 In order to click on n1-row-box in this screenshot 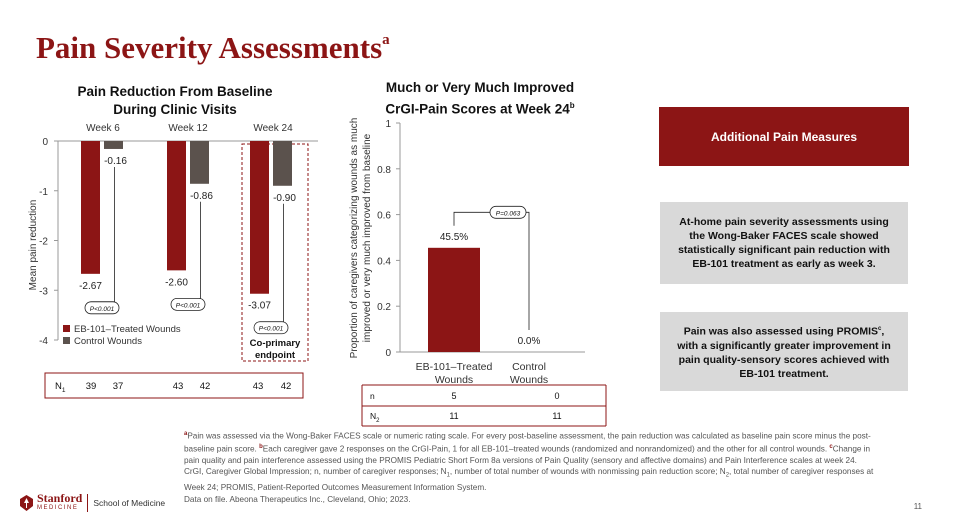, I will do `click(174, 385)`.